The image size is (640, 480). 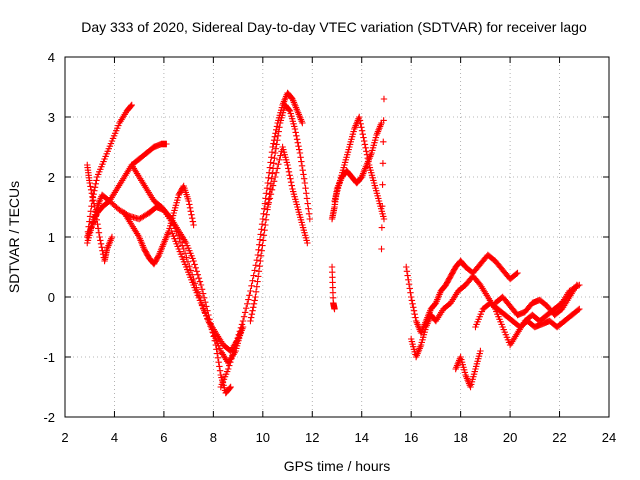 I want to click on y-tick-label: 0, so click(x=51, y=297).